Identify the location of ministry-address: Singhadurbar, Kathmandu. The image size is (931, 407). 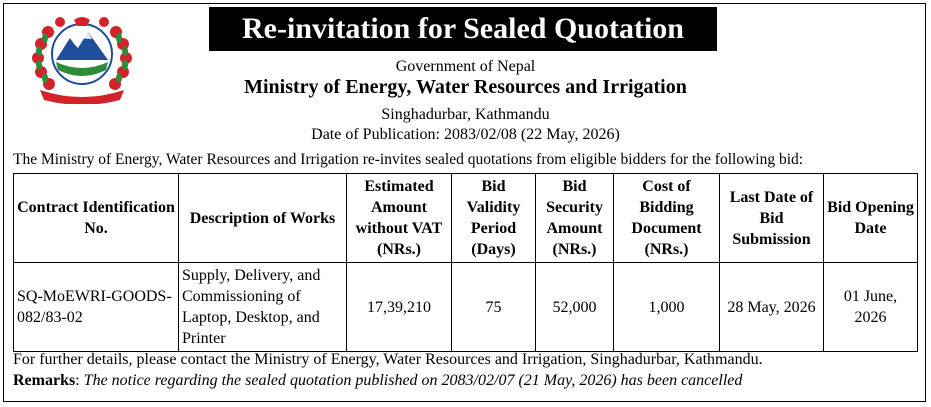
(465, 114).